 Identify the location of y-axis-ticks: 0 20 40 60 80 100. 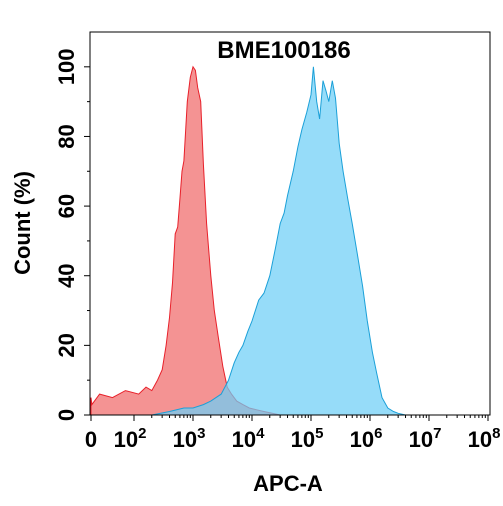
(72, 234).